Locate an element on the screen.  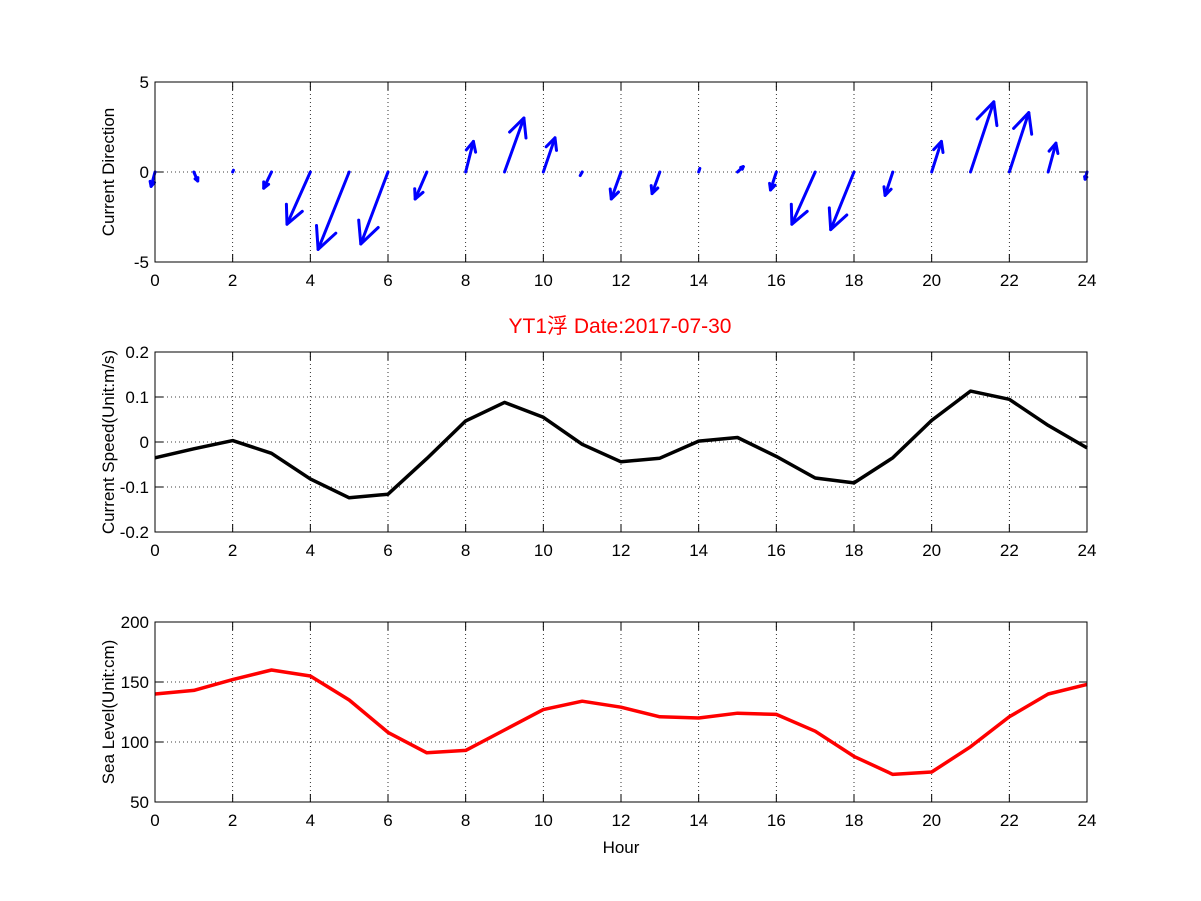
y-tick-label: 100 is located at coordinates (135, 742).